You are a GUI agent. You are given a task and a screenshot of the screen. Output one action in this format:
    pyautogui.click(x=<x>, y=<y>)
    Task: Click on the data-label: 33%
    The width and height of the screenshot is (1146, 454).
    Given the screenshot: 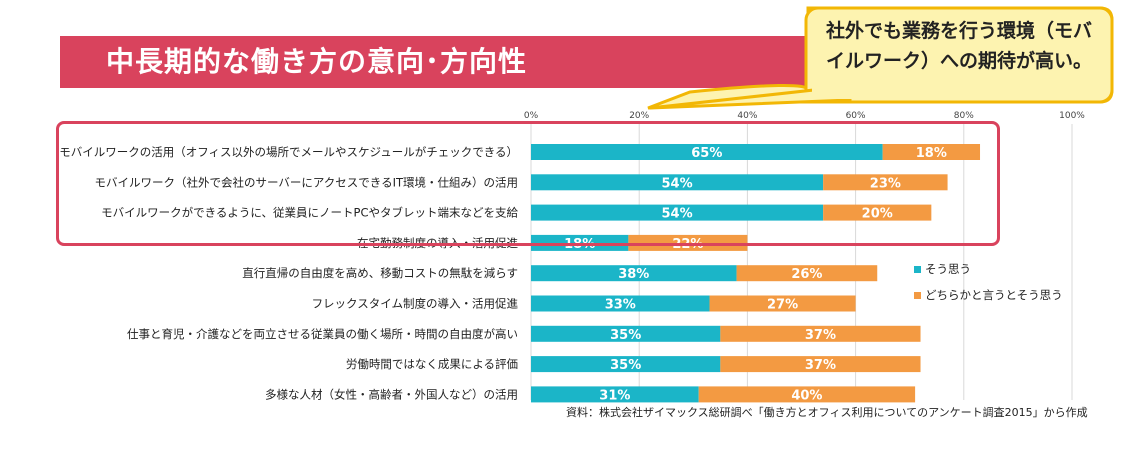 What is the action you would take?
    pyautogui.click(x=620, y=305)
    